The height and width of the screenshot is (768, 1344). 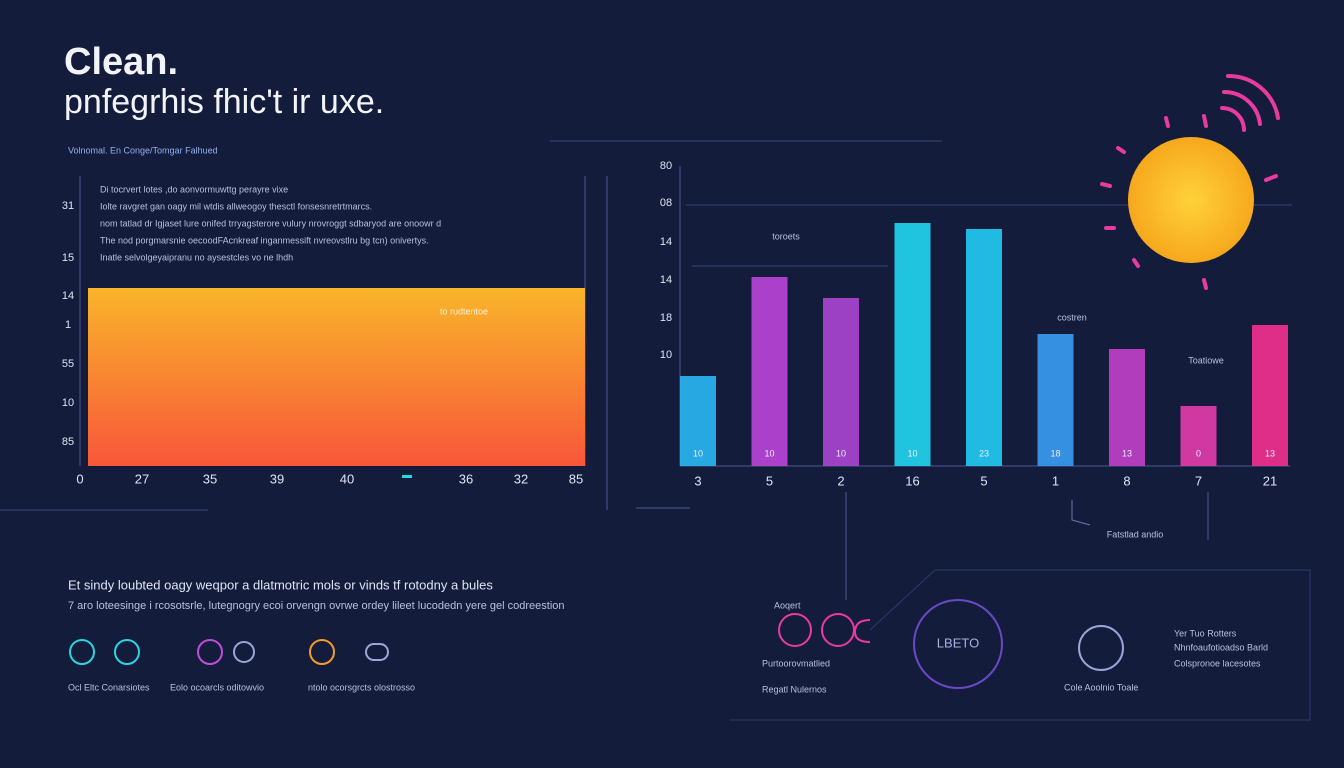 I want to click on y-label: 80, so click(x=666, y=166).